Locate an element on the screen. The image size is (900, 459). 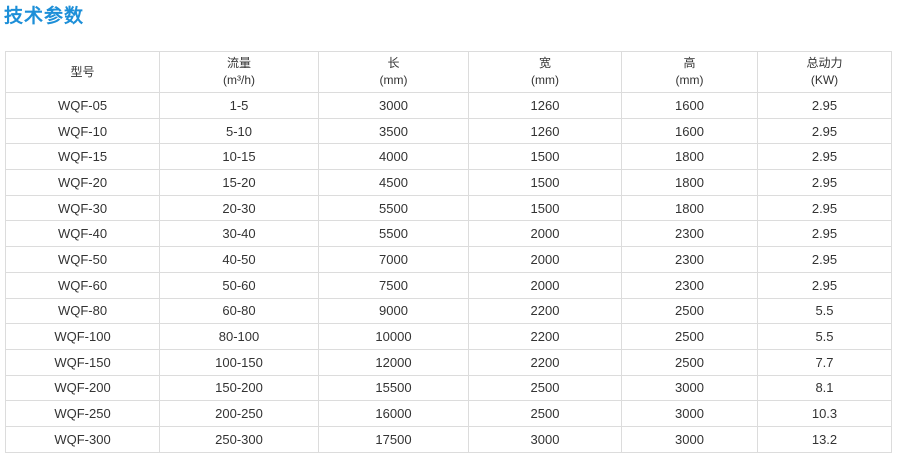
table-cell: WQF-10 is located at coordinates (82, 131).